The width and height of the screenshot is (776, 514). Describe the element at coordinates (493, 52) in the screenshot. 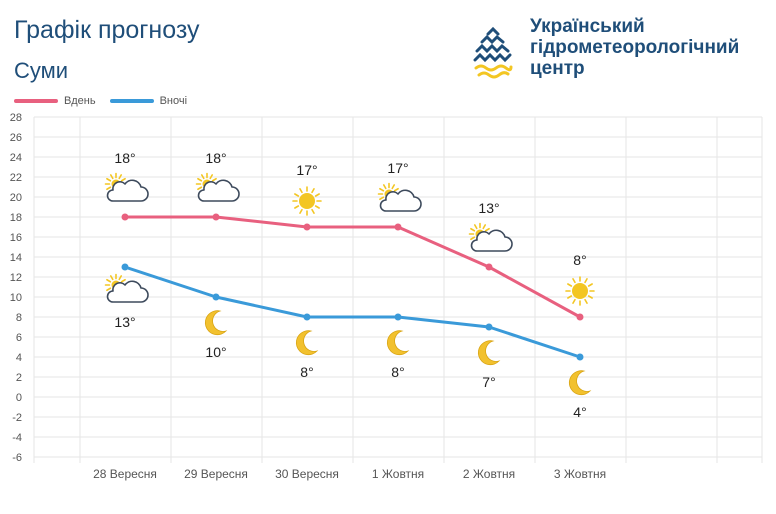

I see `water-drop-logo-icon` at that location.